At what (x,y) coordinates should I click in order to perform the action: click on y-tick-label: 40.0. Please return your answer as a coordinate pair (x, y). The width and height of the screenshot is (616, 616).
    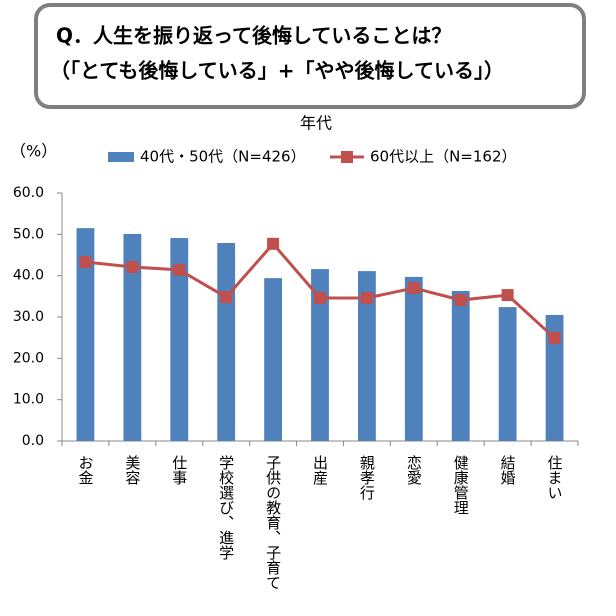
    Looking at the image, I should click on (28, 276).